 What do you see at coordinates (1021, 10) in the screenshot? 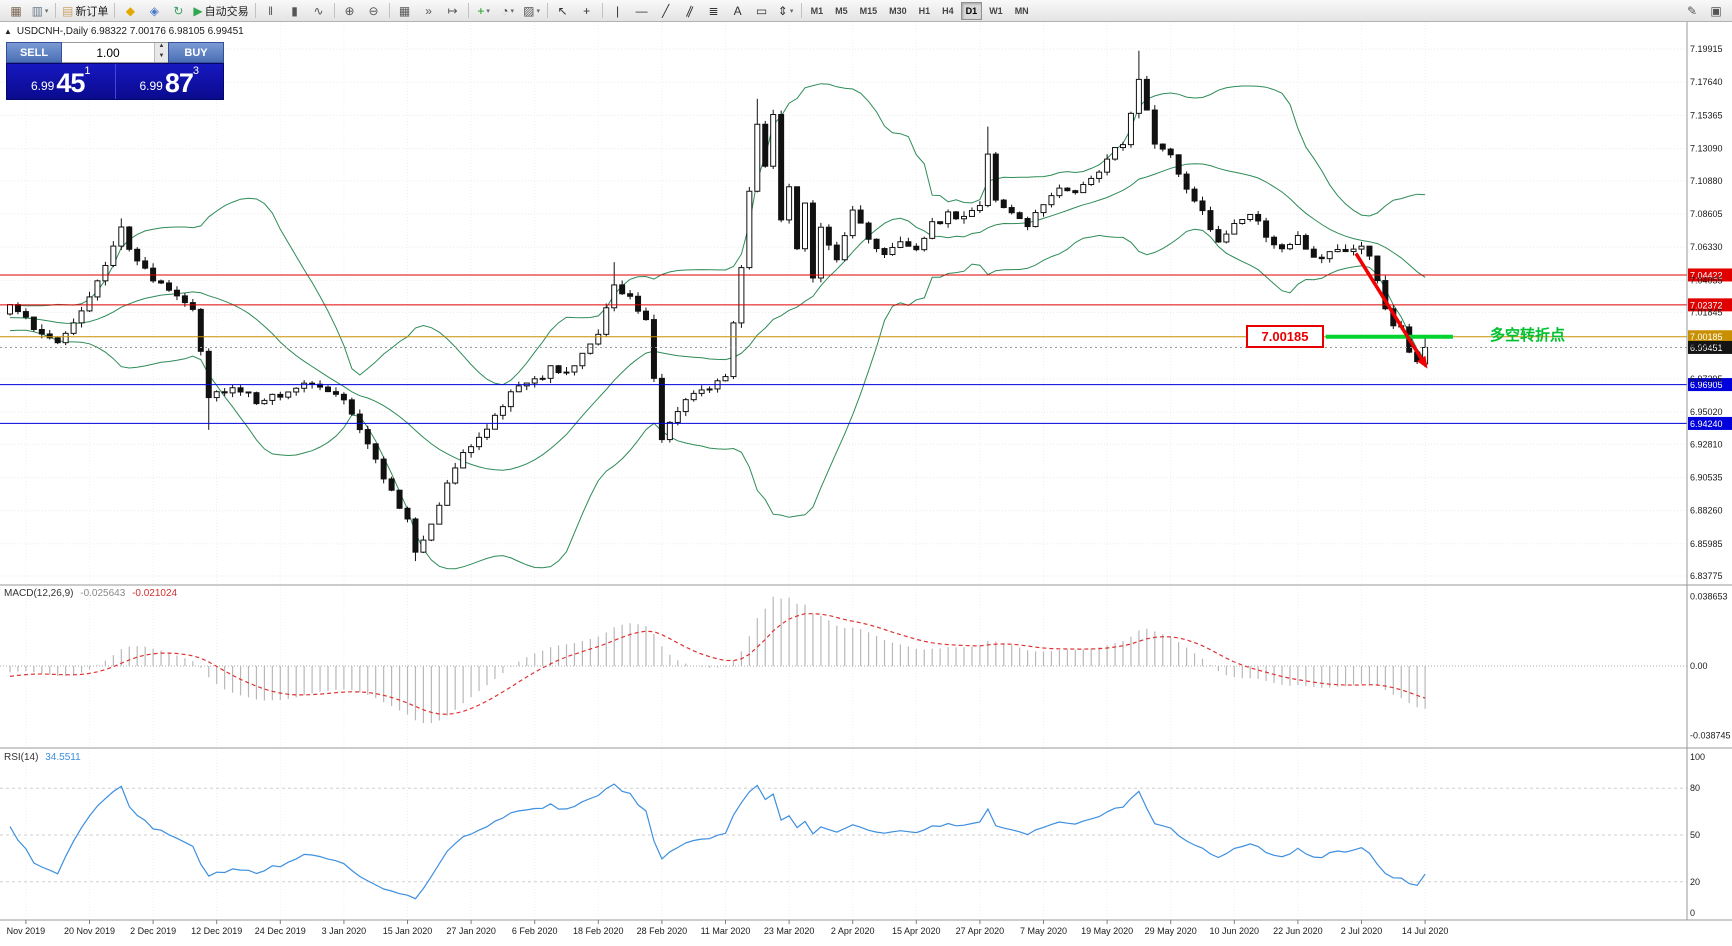
I see `timeframe-mn: MN` at bounding box center [1021, 10].